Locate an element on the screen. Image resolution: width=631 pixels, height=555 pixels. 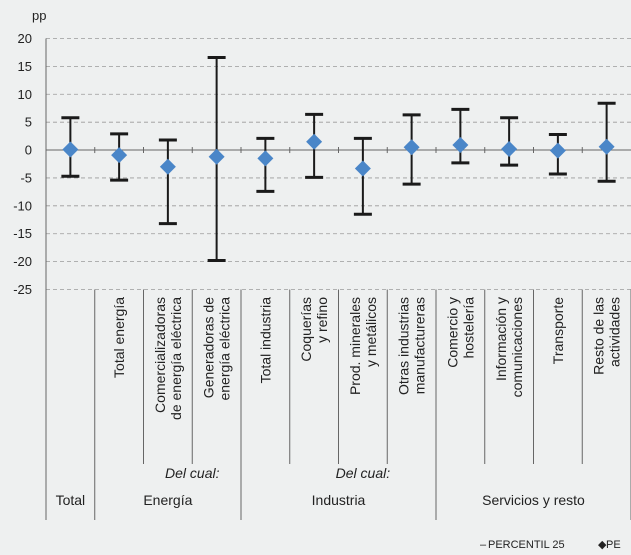
y-tick-label: -10 is located at coordinates (22, 205).